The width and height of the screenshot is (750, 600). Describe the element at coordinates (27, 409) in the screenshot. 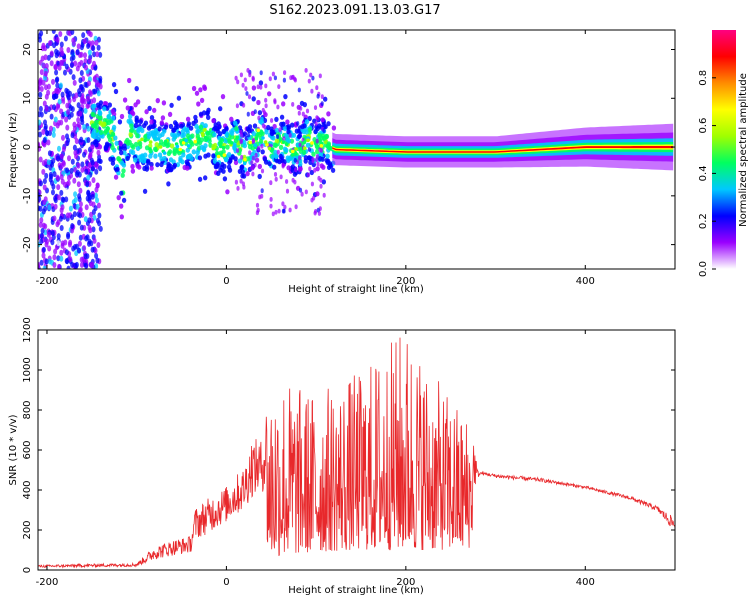

I see `snr-ytick-label: 800` at that location.